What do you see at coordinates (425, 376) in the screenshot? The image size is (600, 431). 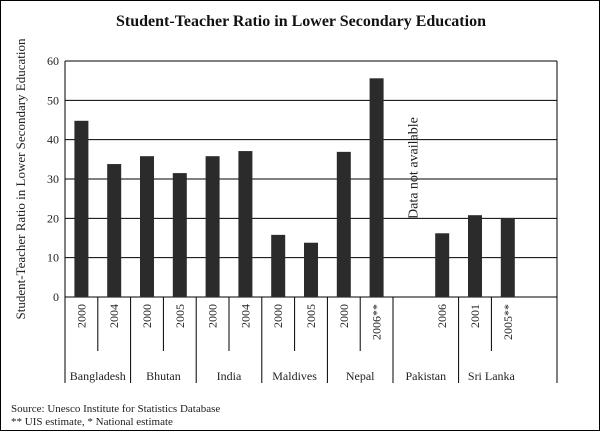 I see `x-country-label: Pakistan` at bounding box center [425, 376].